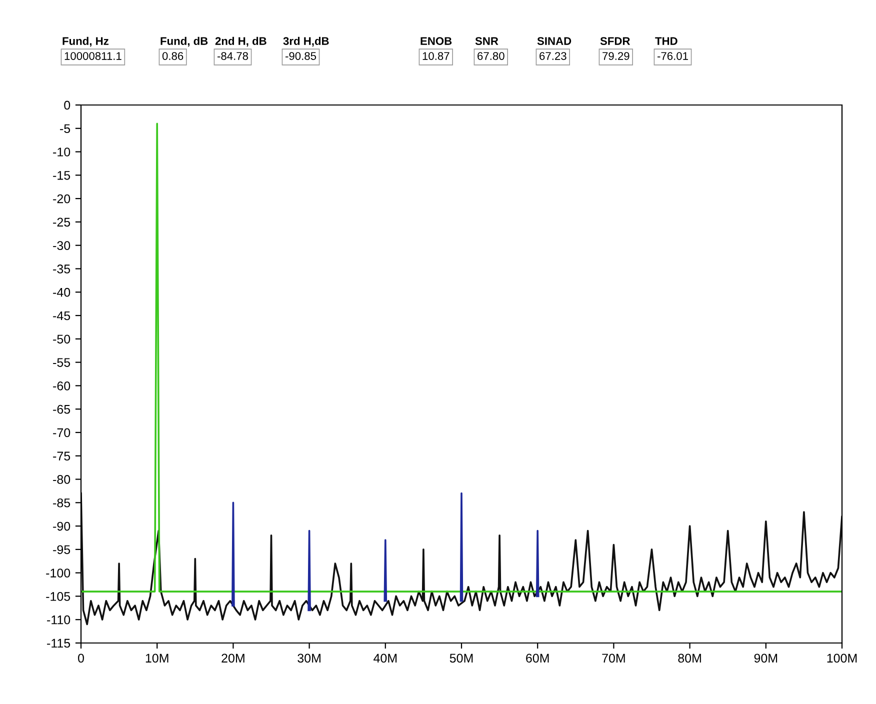 Image resolution: width=876 pixels, height=704 pixels. Describe the element at coordinates (157, 658) in the screenshot. I see `x-tick-label: 10M` at that location.